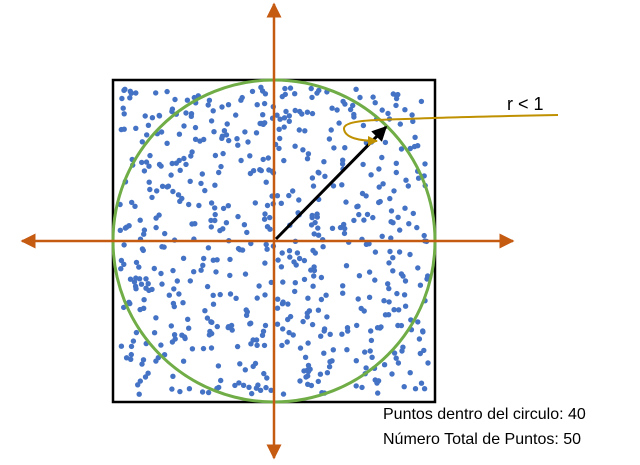 This screenshot has width=640, height=465. Describe the element at coordinates (484, 414) in the screenshot. I see `points-inside-count: Puntos dentro del circulo: 40` at that location.